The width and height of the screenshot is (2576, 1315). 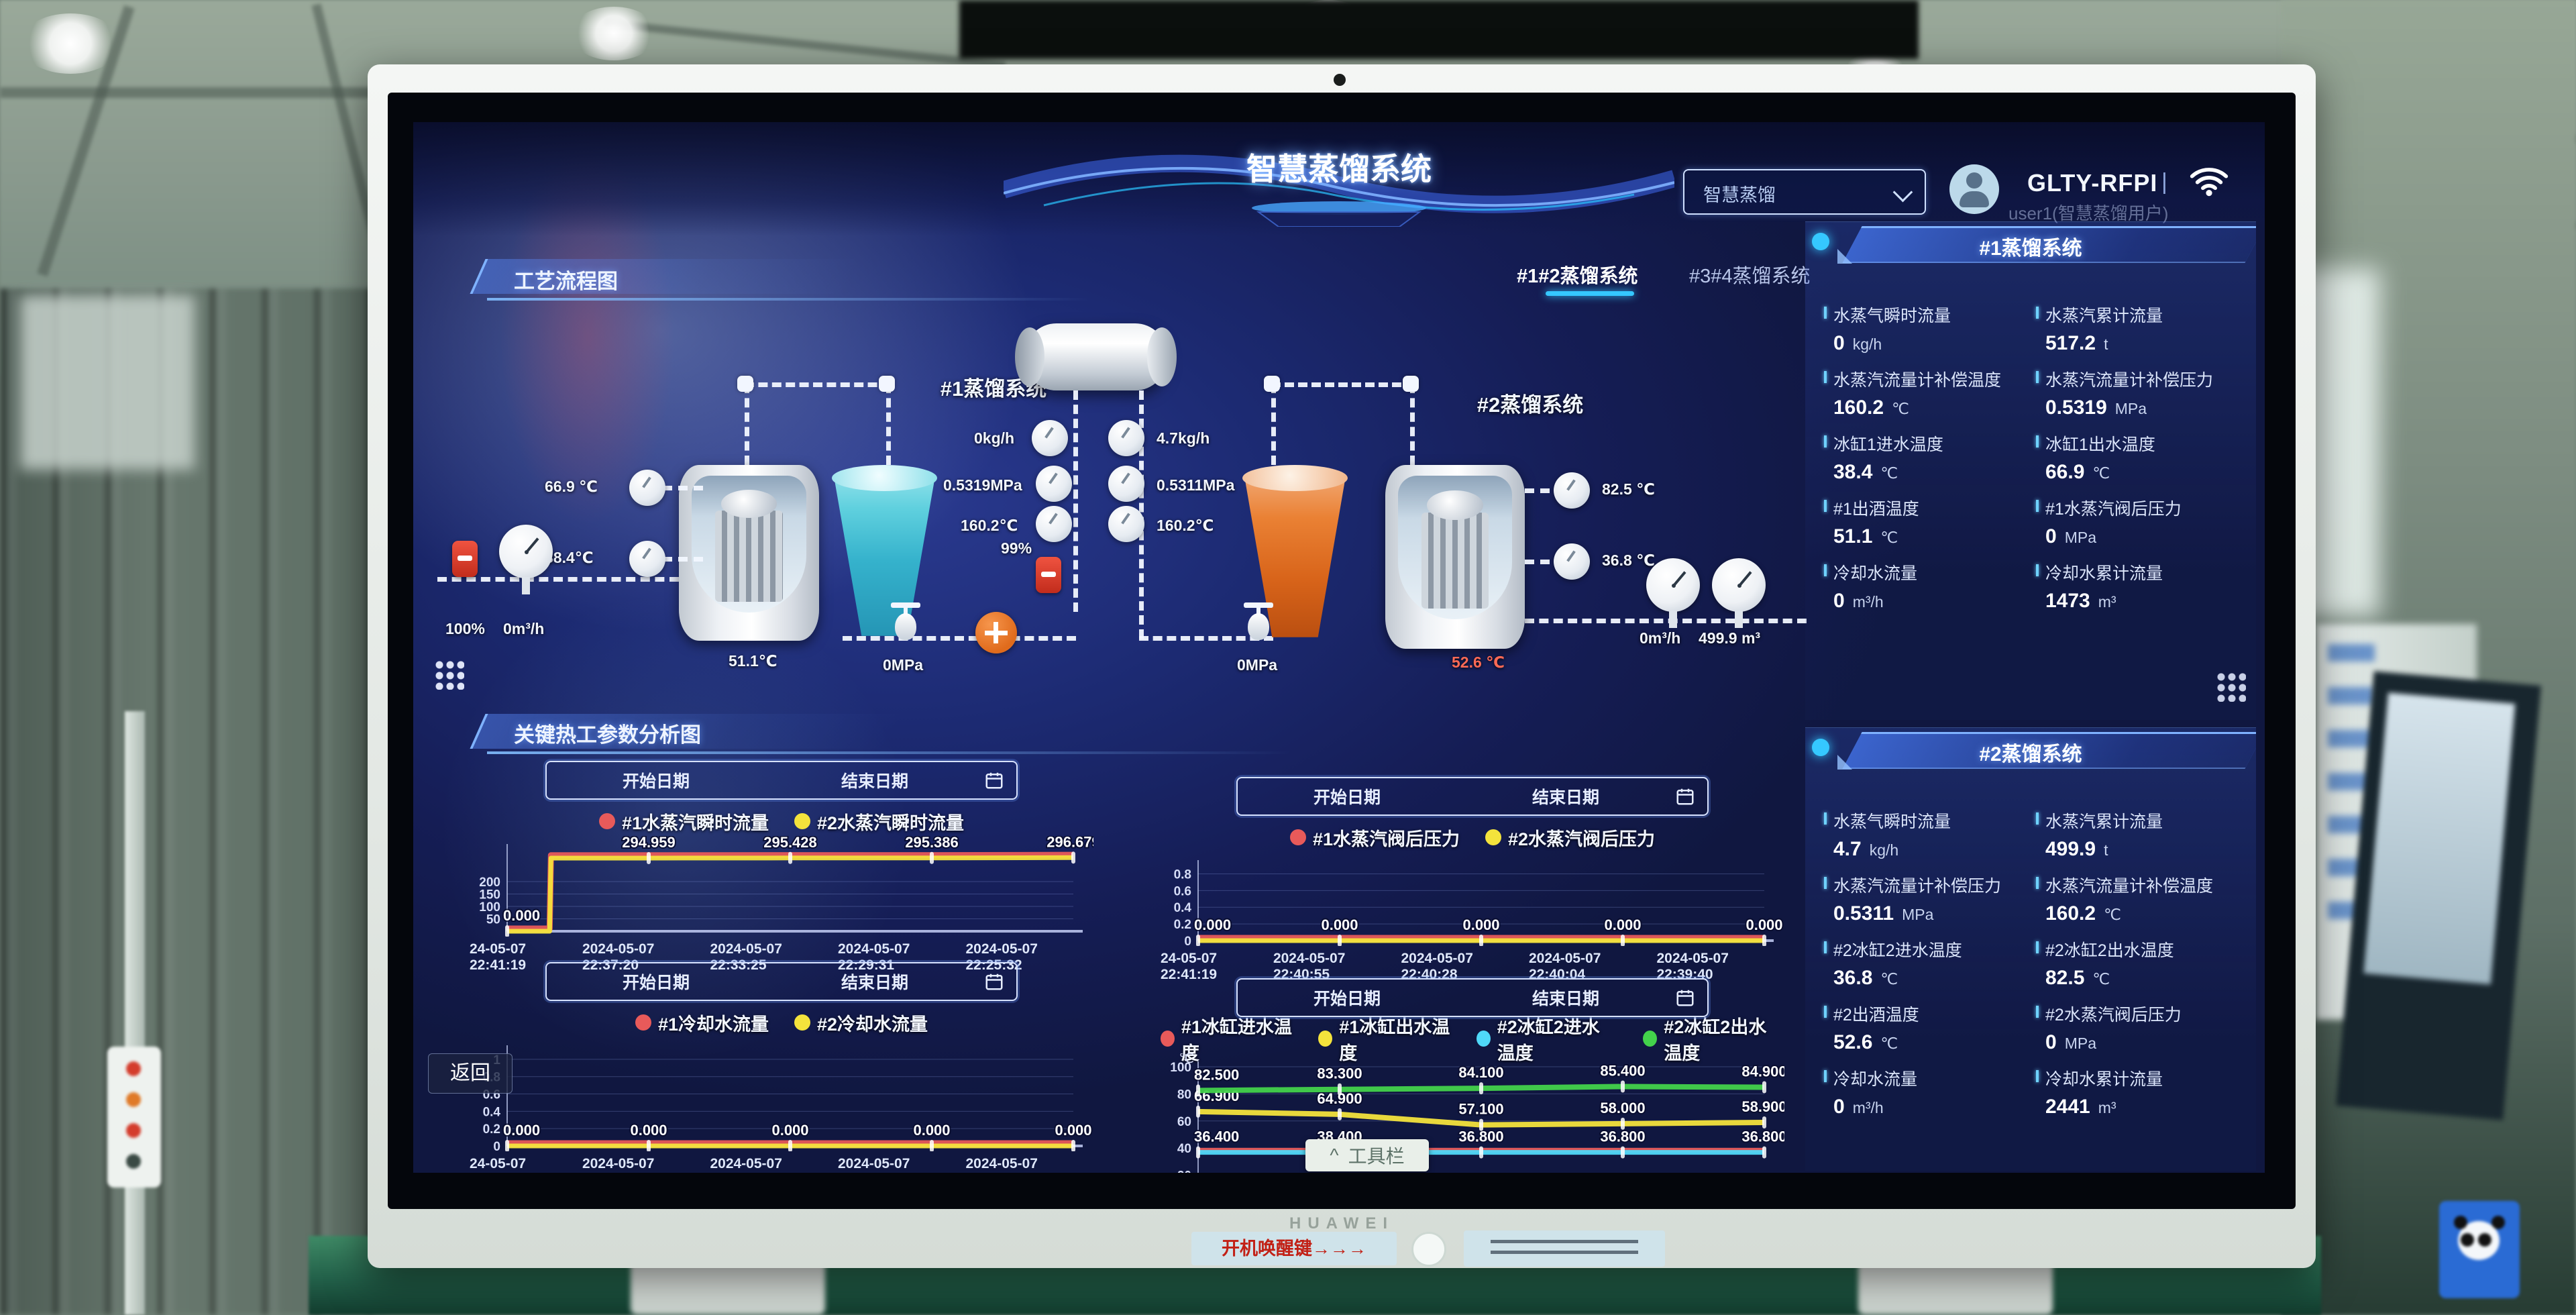 I want to click on back-button: 返回, so click(x=470, y=1073).